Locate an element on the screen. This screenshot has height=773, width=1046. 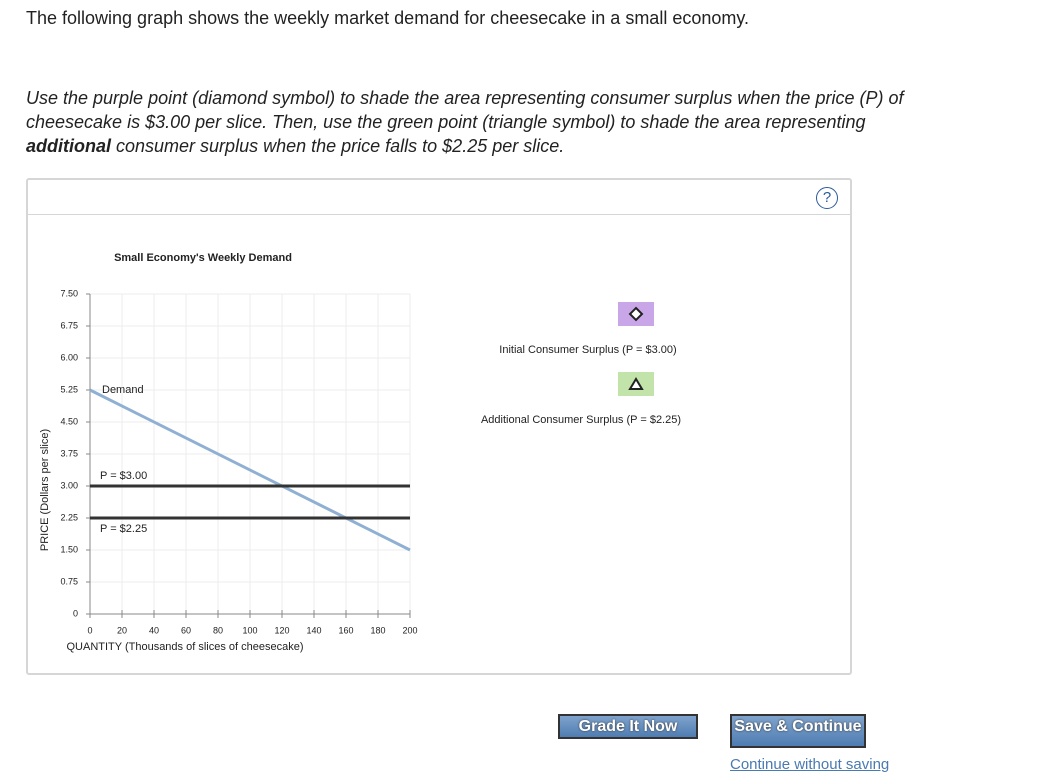
x-tick-label: 20 is located at coordinates (122, 630).